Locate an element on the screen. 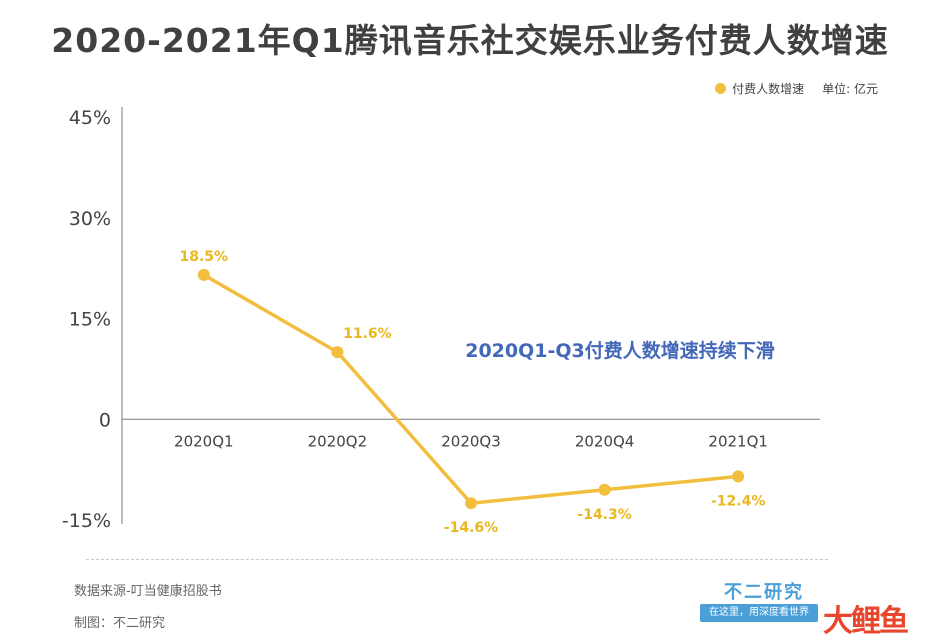  maker-note: 制图：不二研究 is located at coordinates (120, 623).